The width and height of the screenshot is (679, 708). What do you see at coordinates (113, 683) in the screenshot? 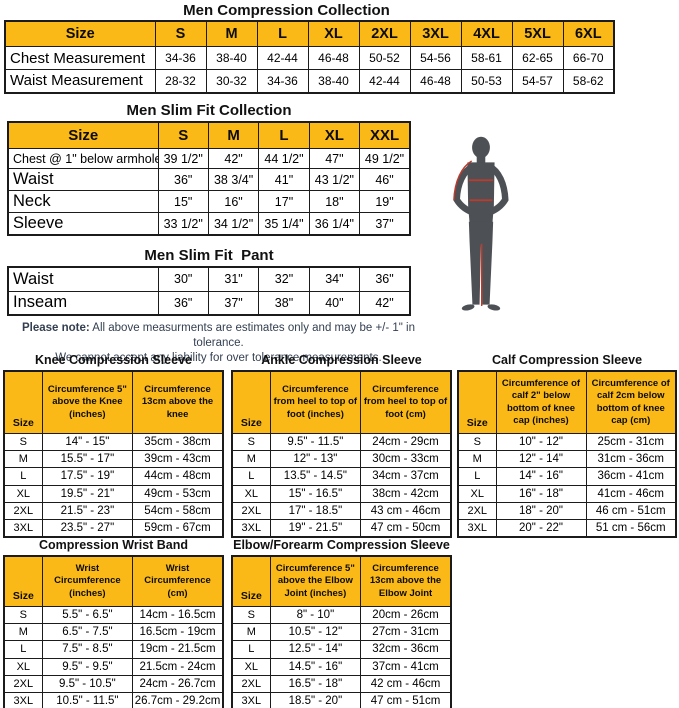
I see `table-row: 2XL 9.5" - 10.5" 24cm - 26.7cm` at bounding box center [113, 683].